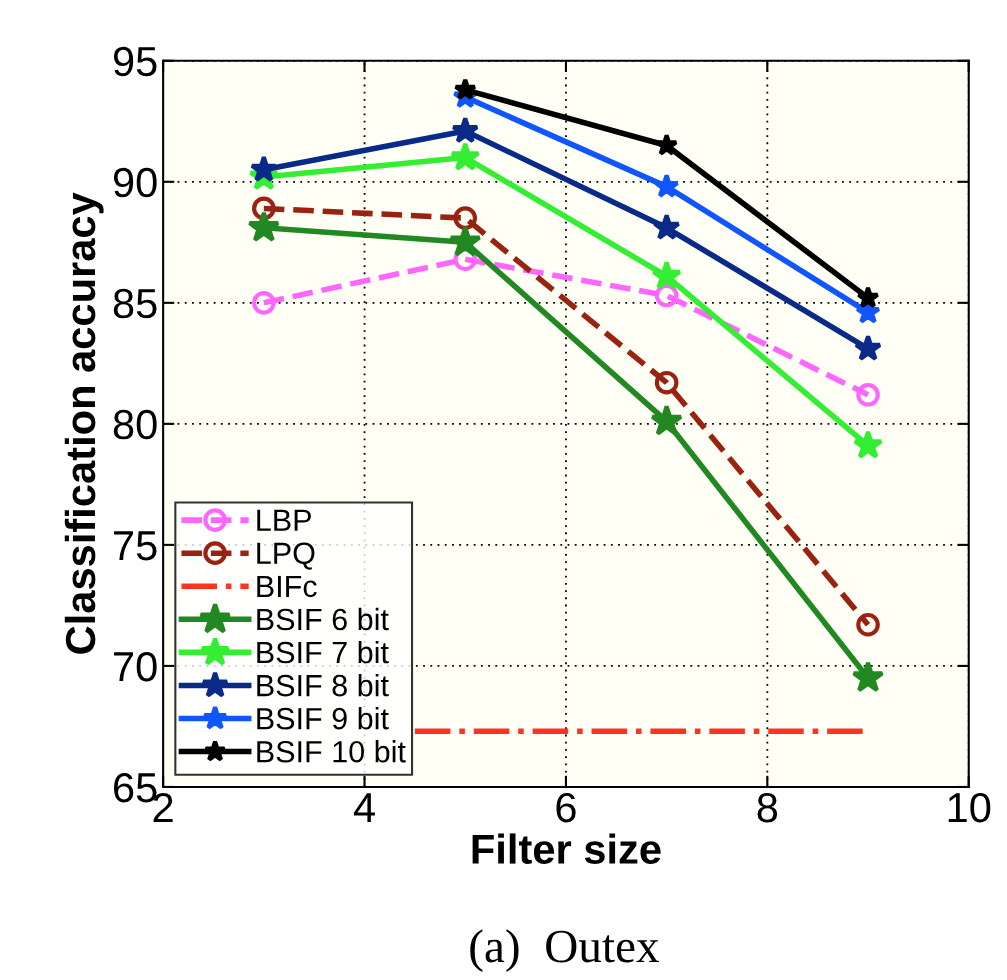 The image size is (1007, 980). What do you see at coordinates (135, 182) in the screenshot?
I see `y-tick-label: 90` at bounding box center [135, 182].